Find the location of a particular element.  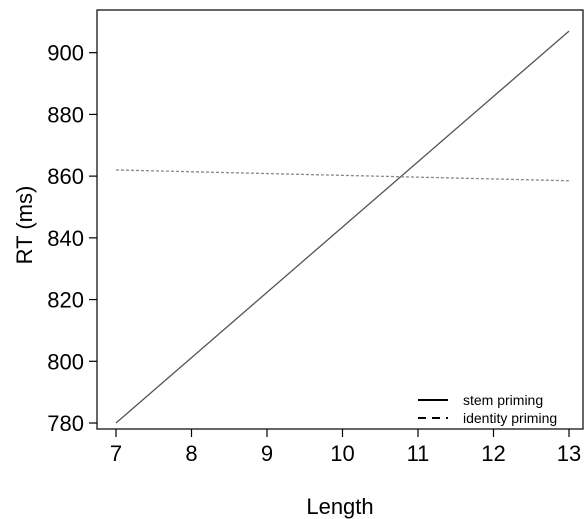

y-axis-title: RT (ms) is located at coordinates (24, 225).